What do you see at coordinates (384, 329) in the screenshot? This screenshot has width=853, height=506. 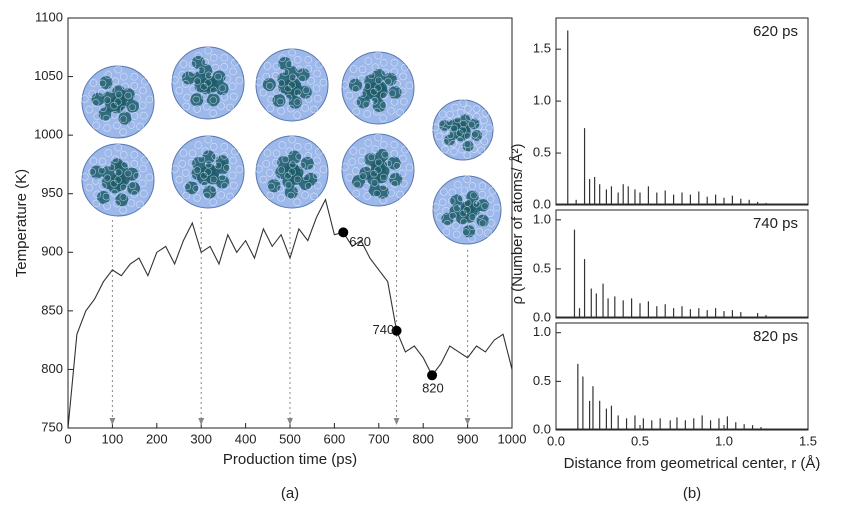 I see `annotation-label: 740` at bounding box center [384, 329].